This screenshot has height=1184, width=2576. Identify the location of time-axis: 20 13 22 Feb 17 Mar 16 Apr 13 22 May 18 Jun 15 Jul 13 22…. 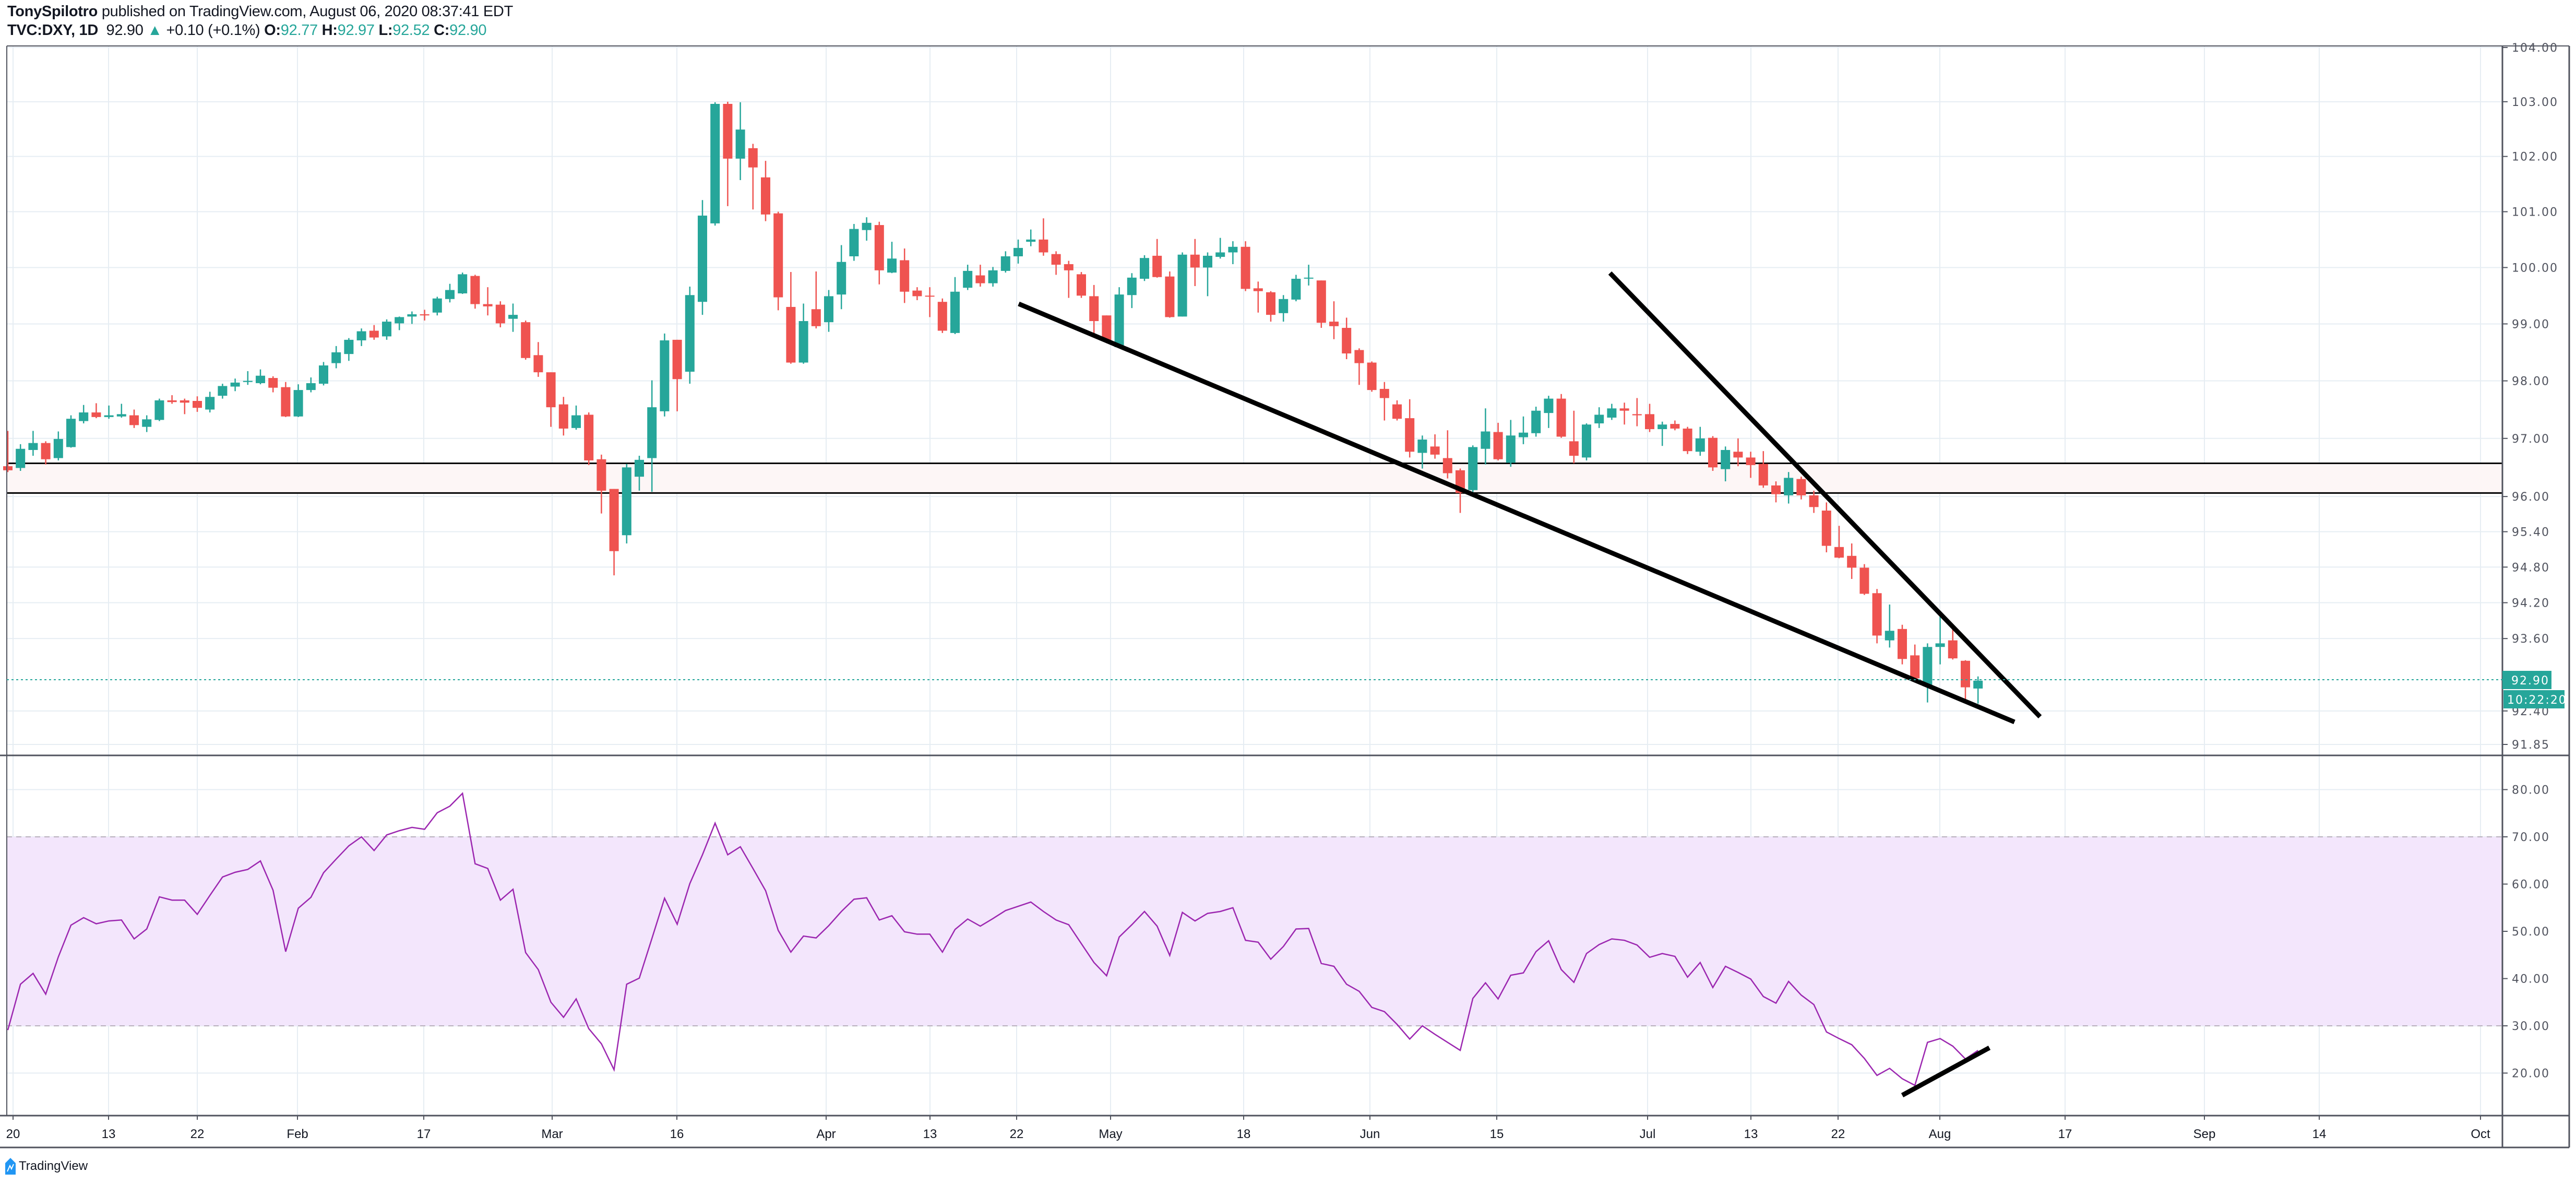
(1248, 1128).